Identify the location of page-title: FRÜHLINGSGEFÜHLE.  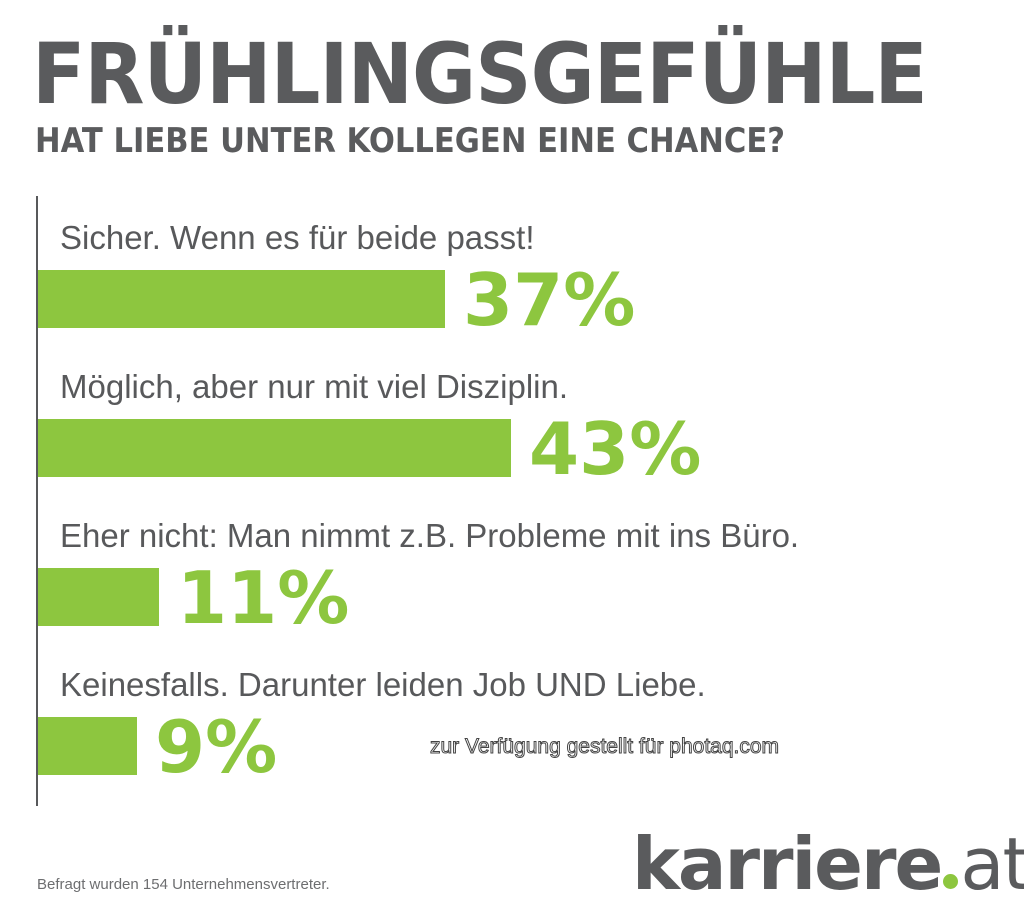
(480, 74).